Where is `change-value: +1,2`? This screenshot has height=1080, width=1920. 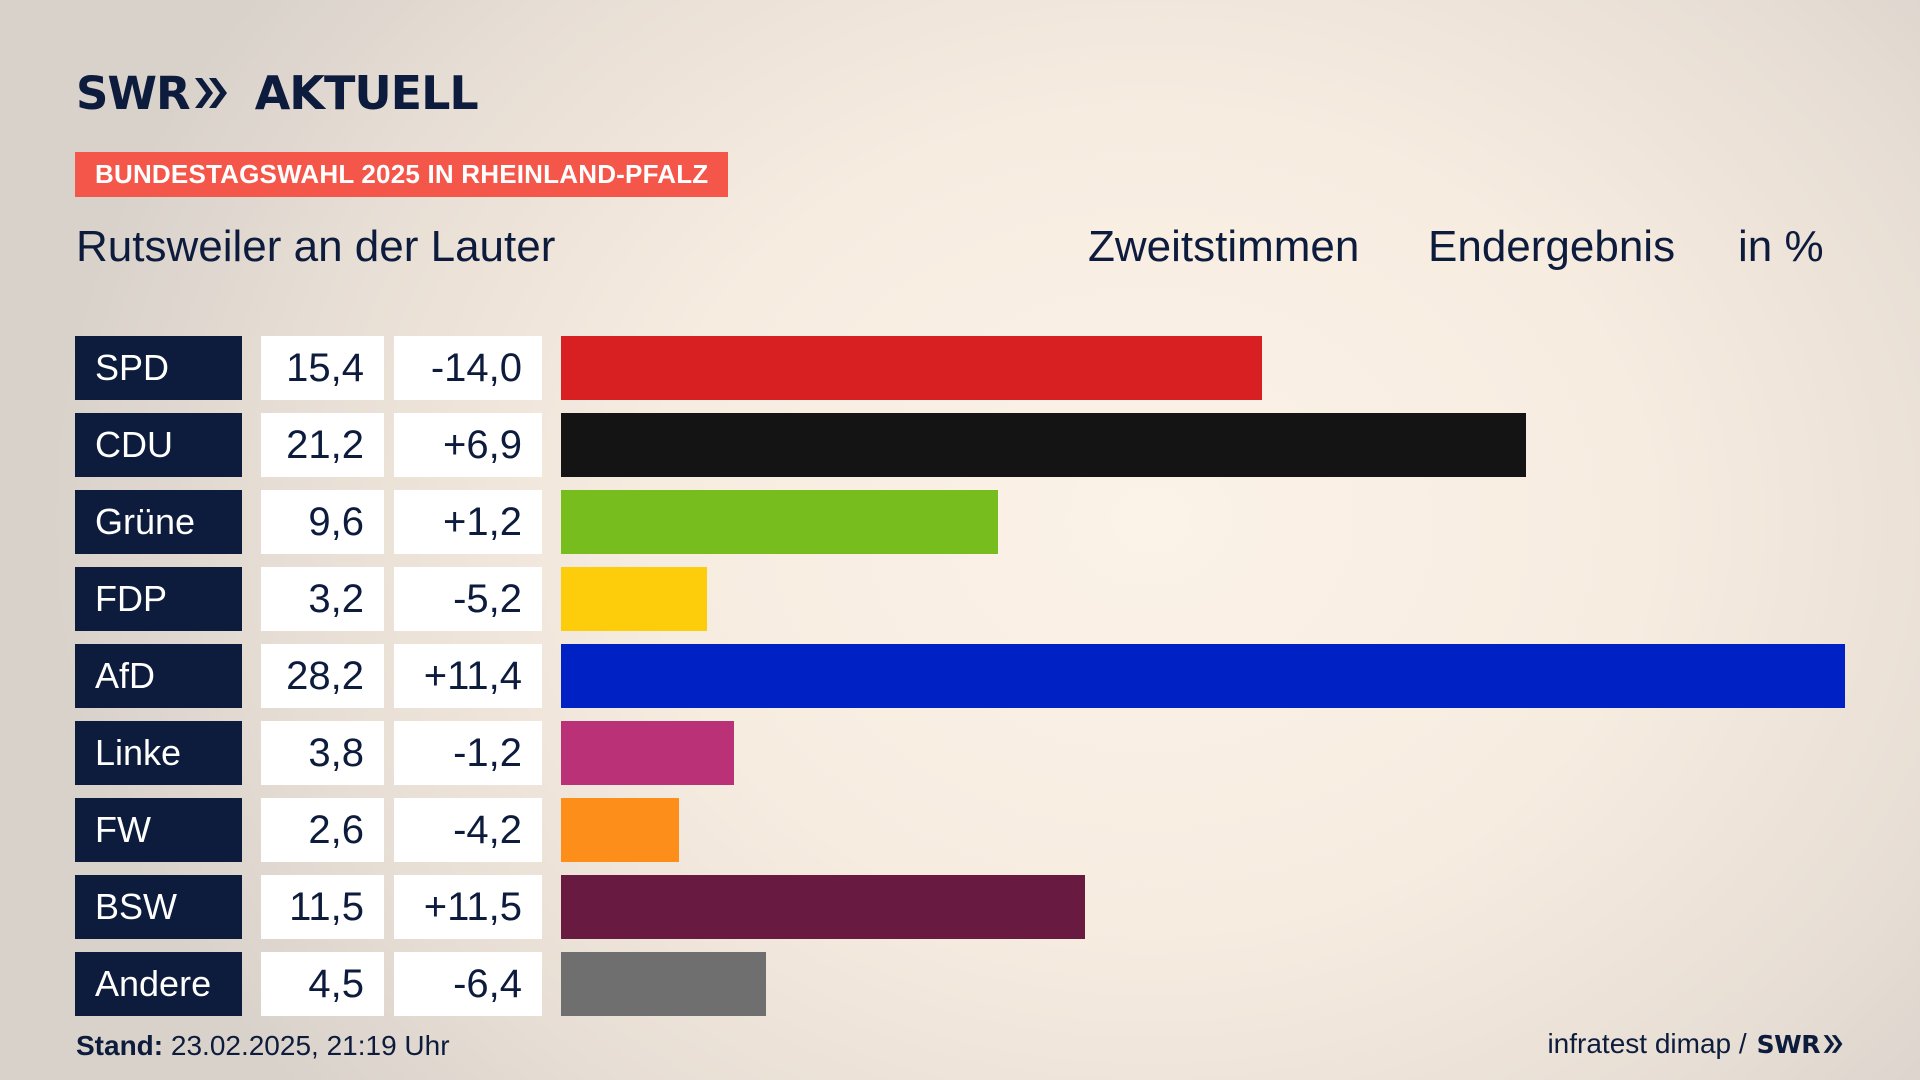 change-value: +1,2 is located at coordinates (468, 522).